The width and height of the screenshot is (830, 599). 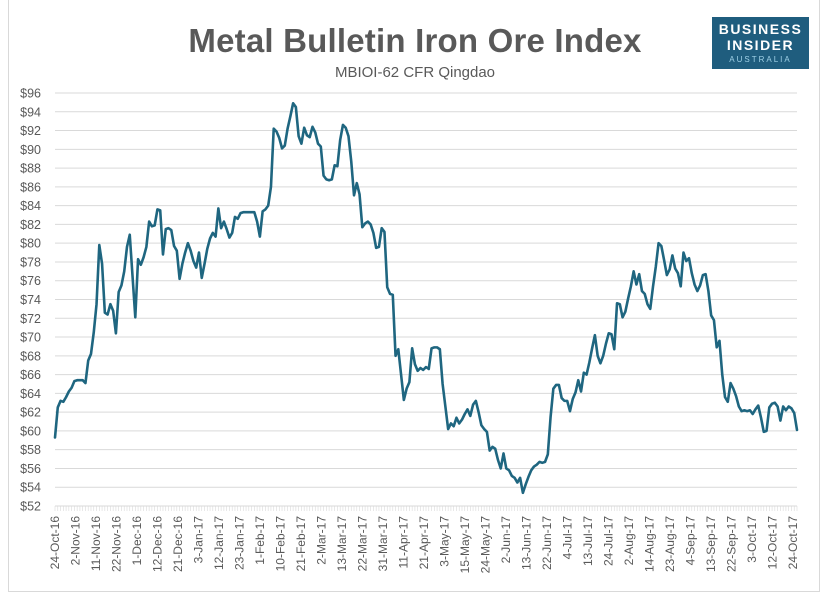 I want to click on x-tick-label: 3-Jan-17, so click(x=199, y=540).